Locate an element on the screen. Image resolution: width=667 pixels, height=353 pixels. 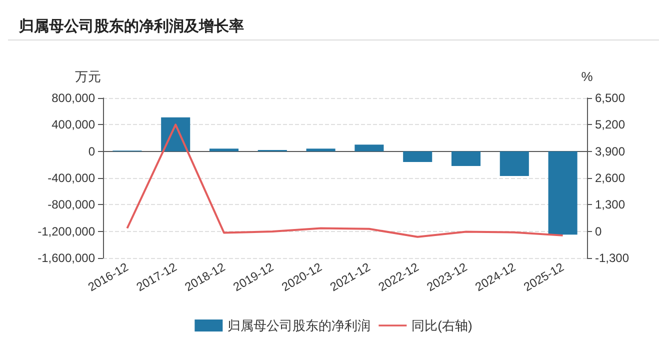
y2-tick-label: 0 is located at coordinates (598, 231).